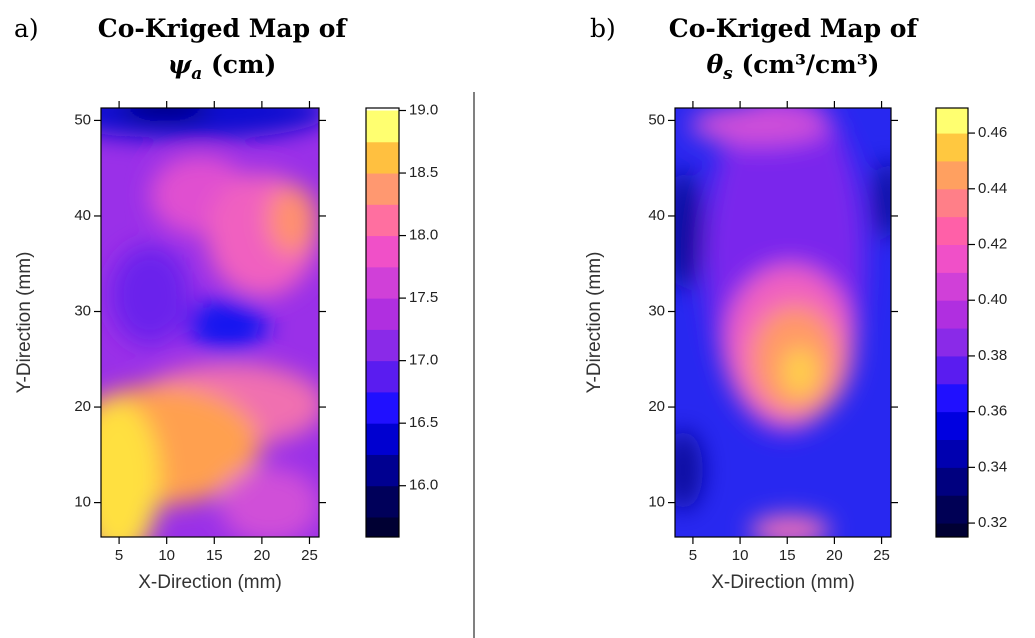 Image resolution: width=1035 pixels, height=638 pixels. What do you see at coordinates (423, 485) in the screenshot?
I see `colorbar-tick-label: 16.0` at bounding box center [423, 485].